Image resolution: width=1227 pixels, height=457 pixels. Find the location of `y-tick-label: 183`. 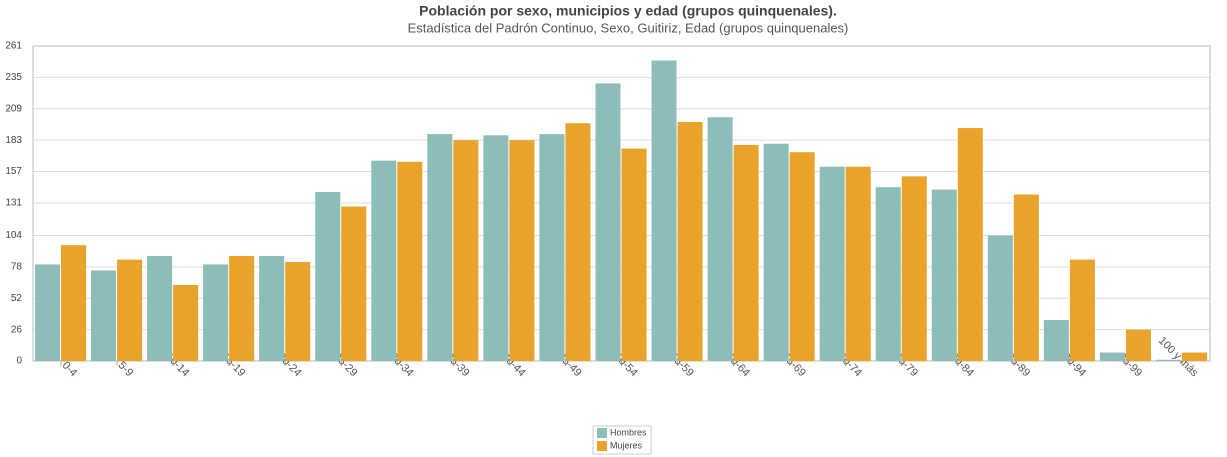

y-tick-label: 183 is located at coordinates (13, 140).